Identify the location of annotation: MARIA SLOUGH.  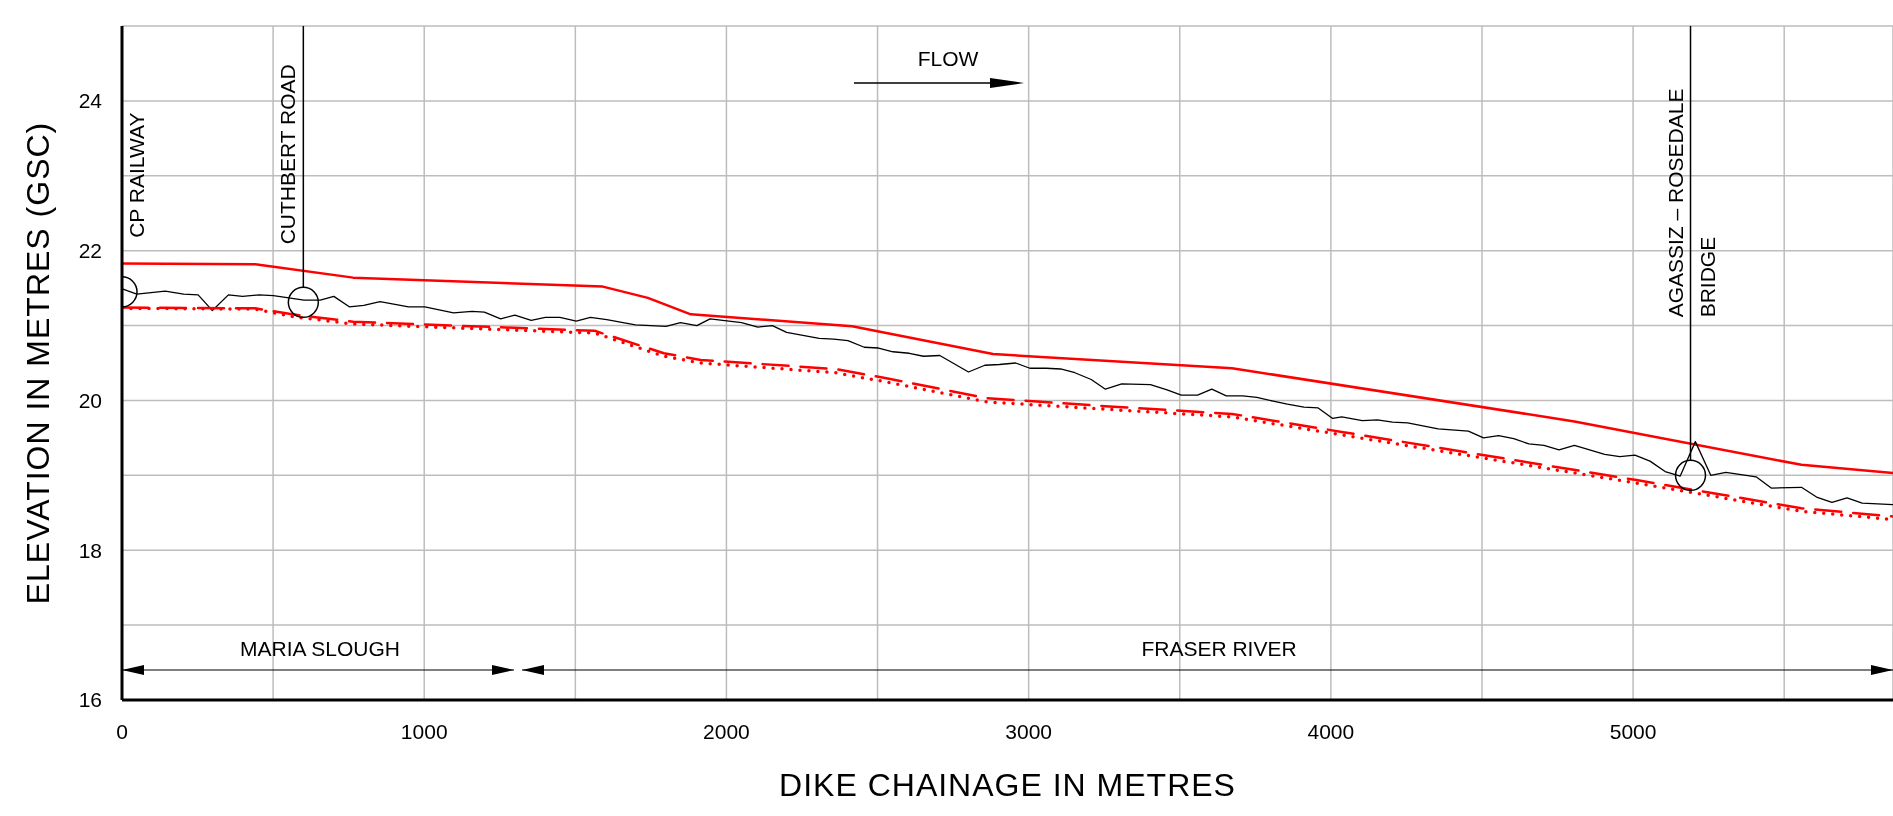
(320, 648).